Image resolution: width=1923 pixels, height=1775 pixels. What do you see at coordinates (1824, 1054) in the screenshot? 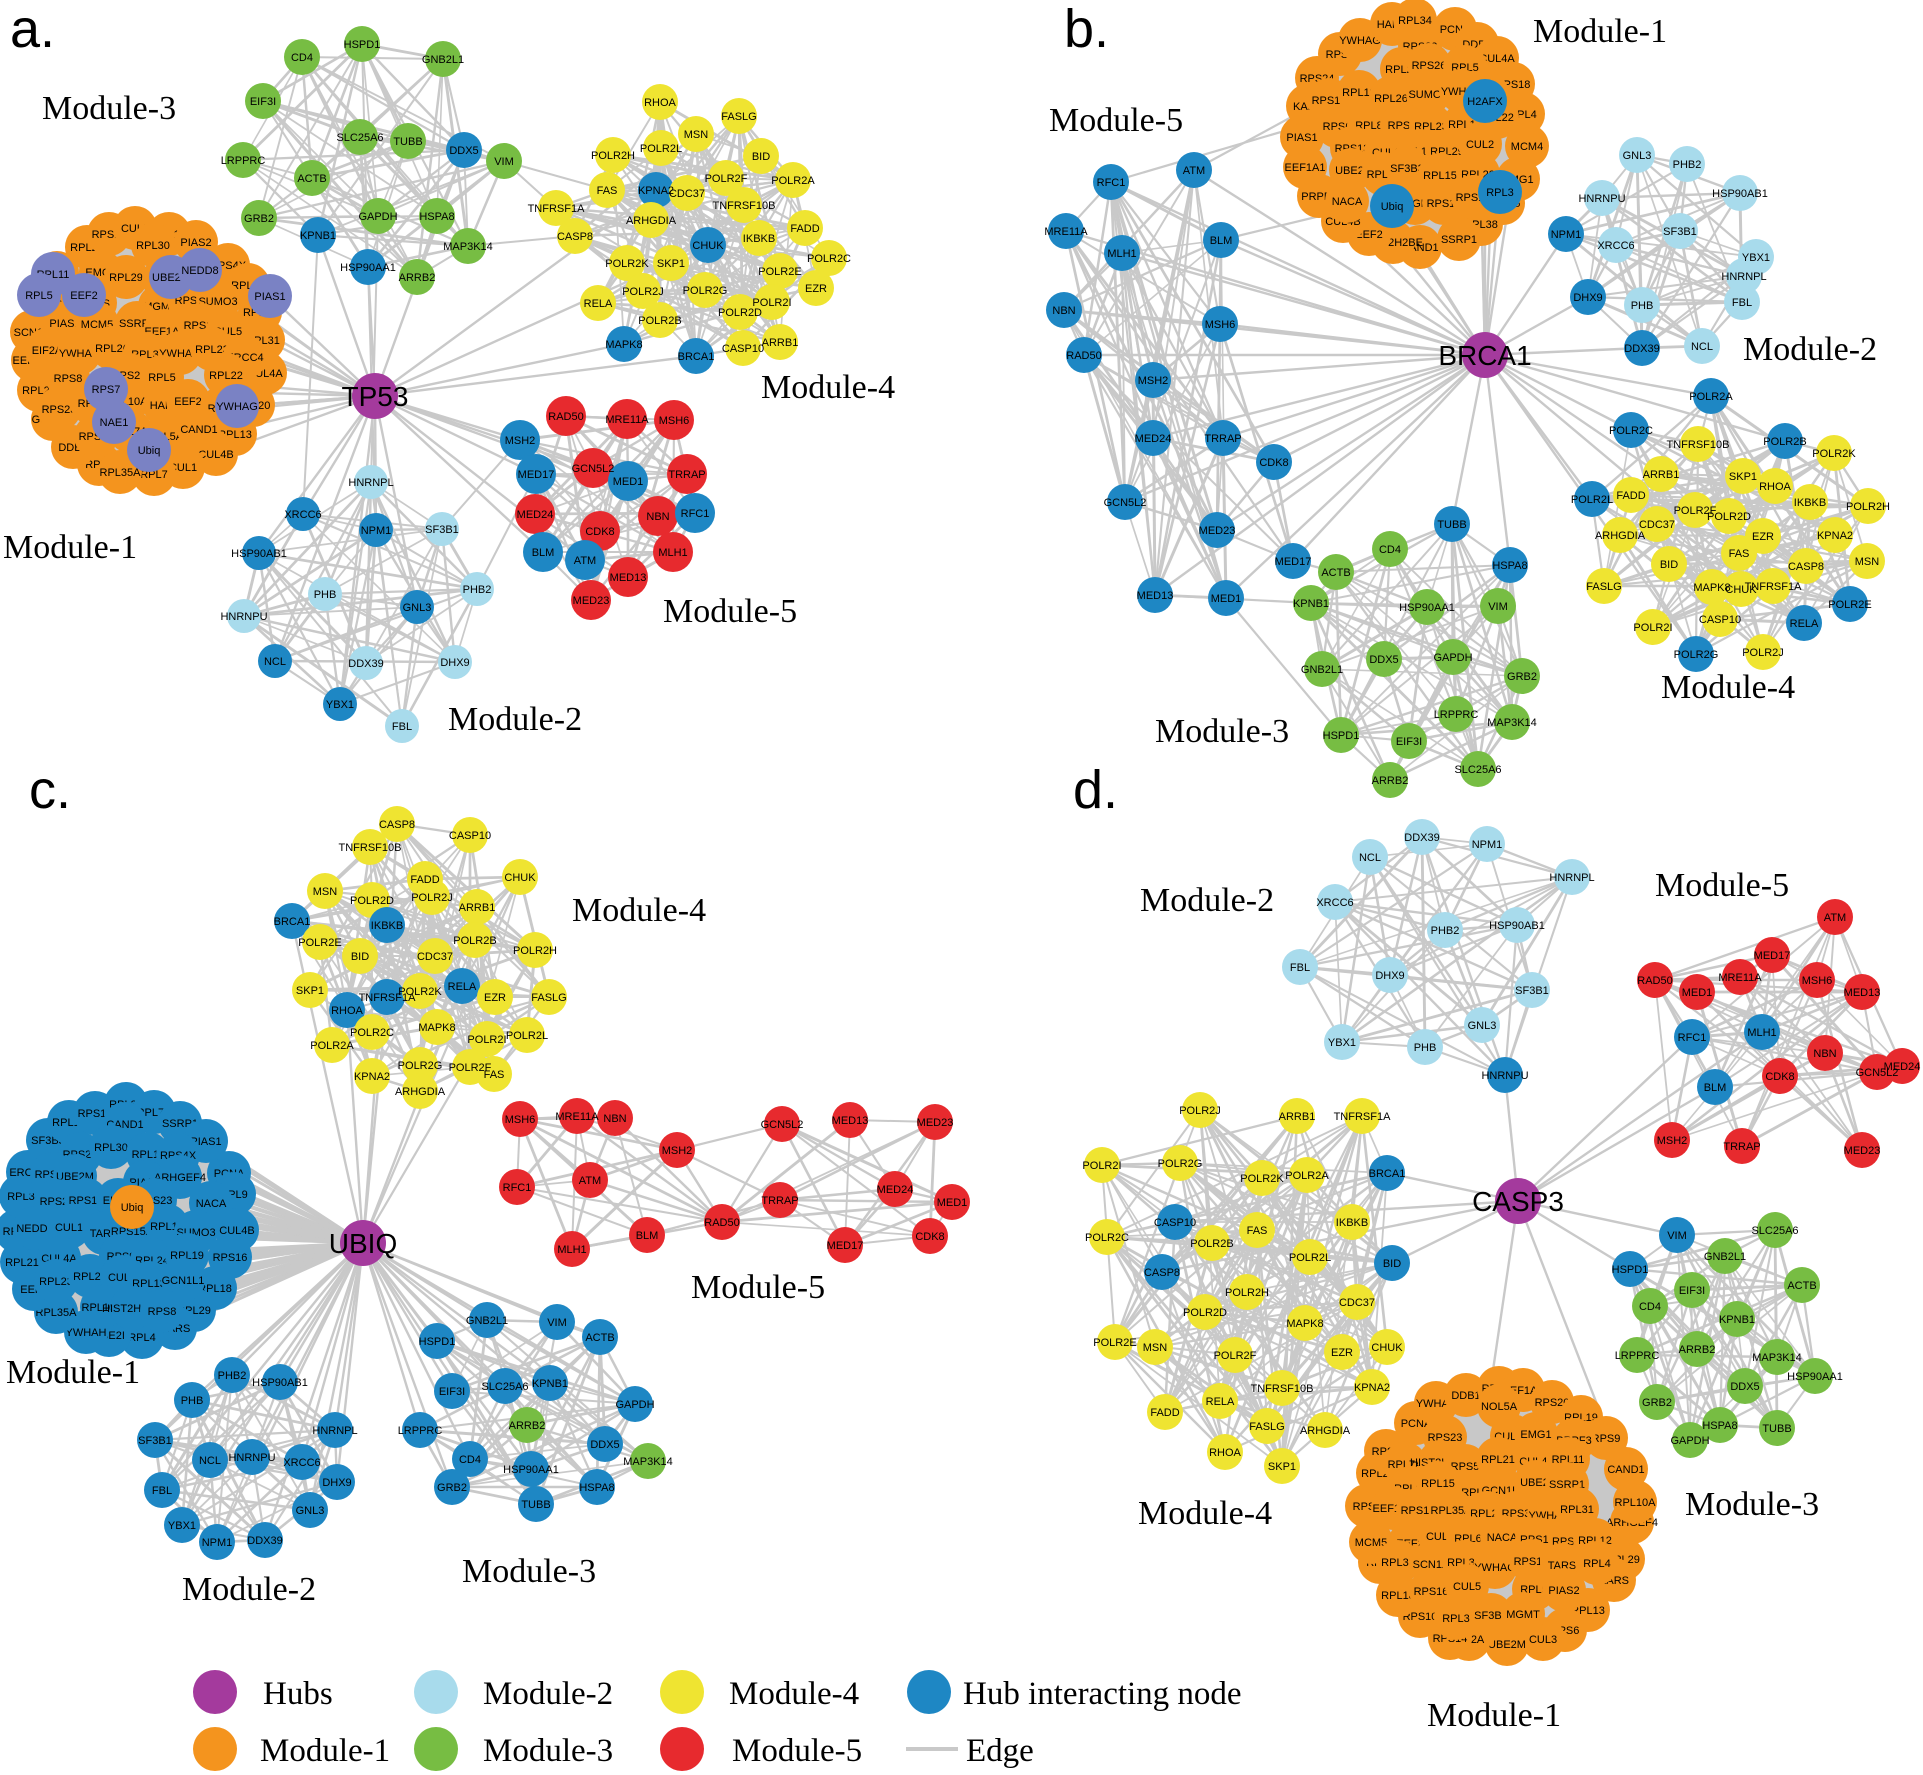
I see `svg-text: NBN` at bounding box center [1824, 1054].